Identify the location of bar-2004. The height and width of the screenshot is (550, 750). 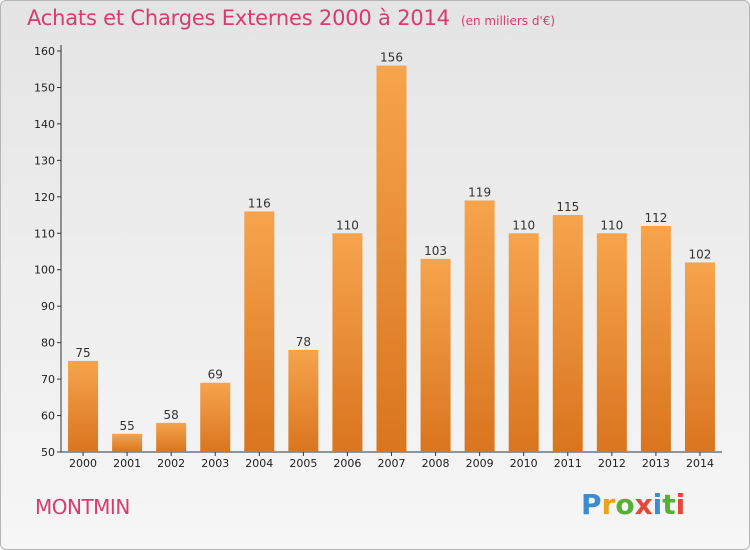
(259, 331).